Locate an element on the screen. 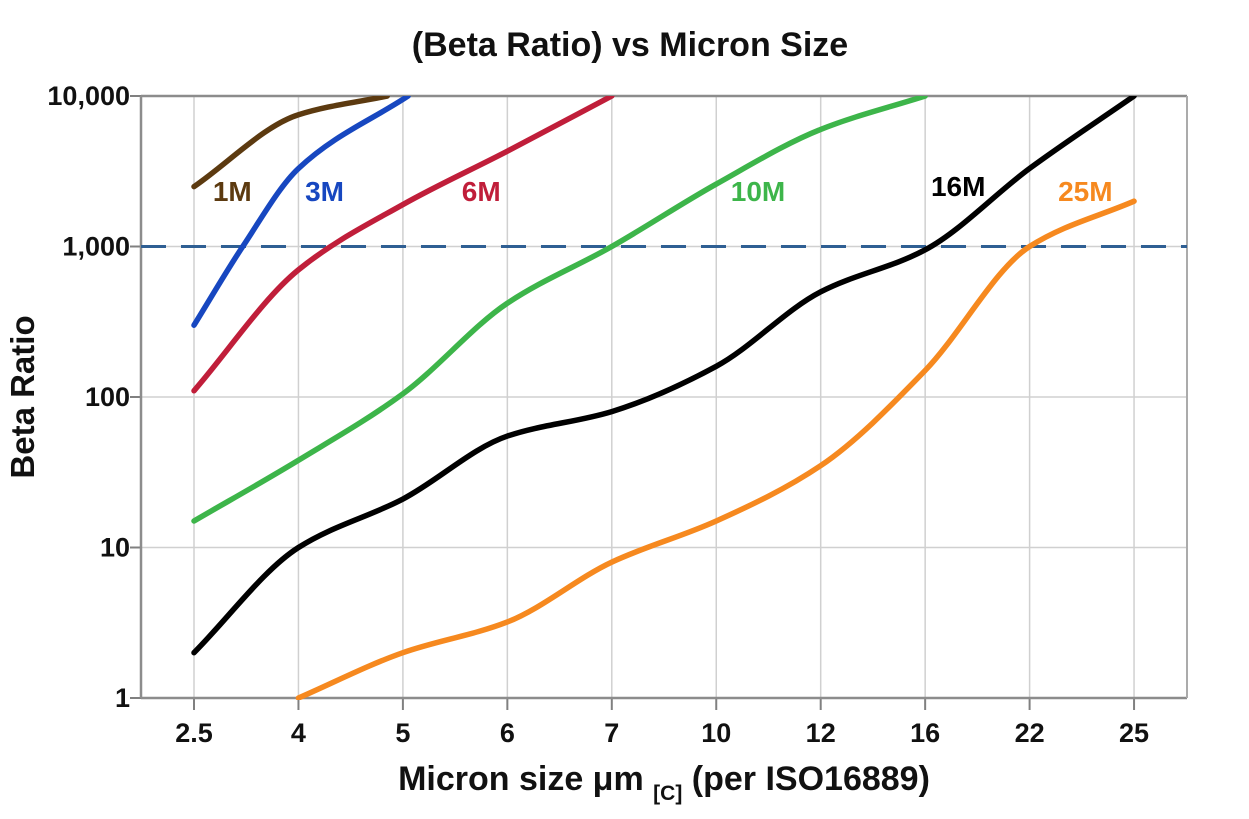 Image resolution: width=1249 pixels, height=819 pixels. y-tick-label: 1 is located at coordinates (122, 698).